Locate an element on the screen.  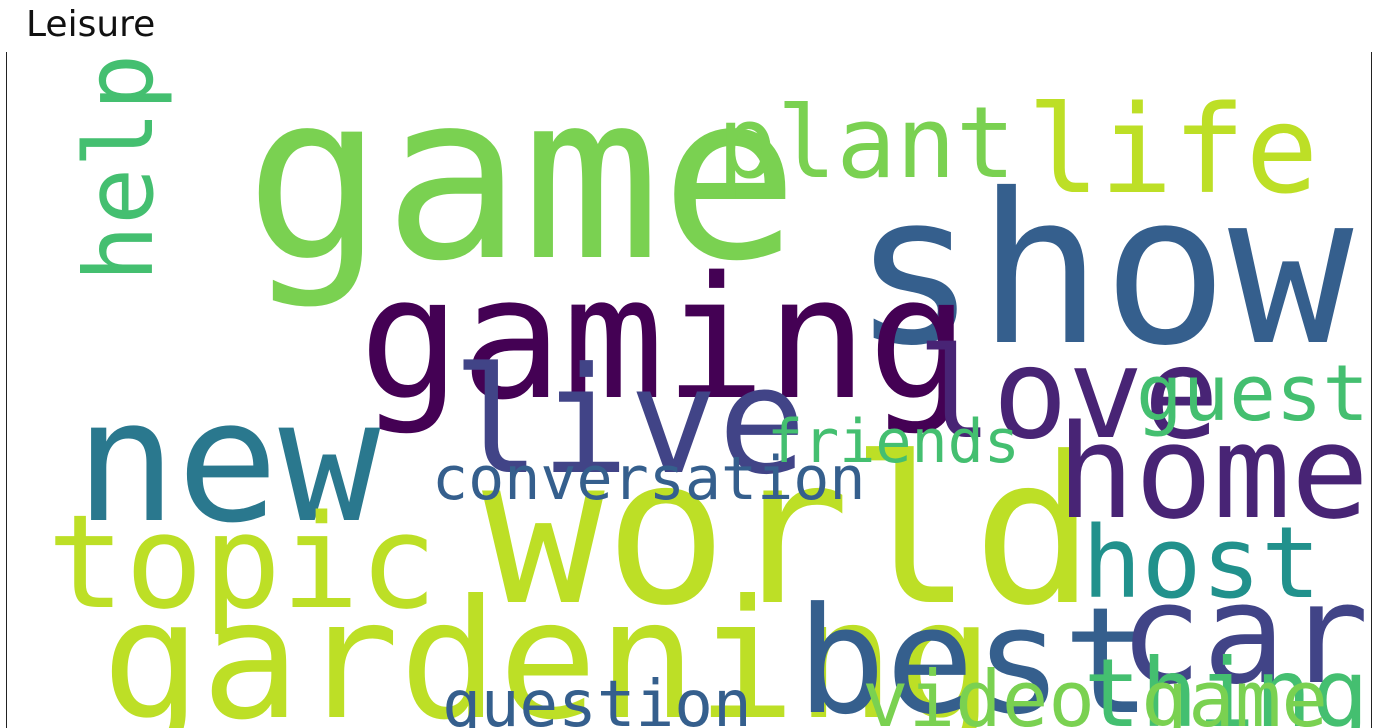
word-conversation: conversation is located at coordinates (648, 479).